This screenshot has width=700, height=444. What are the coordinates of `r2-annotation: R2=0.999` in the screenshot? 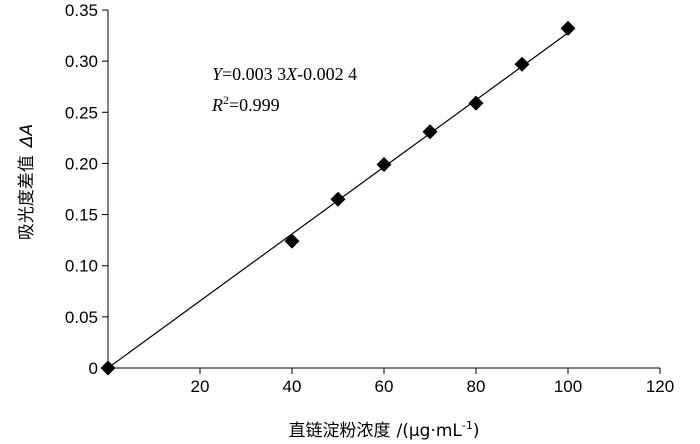 It's located at (245, 104).